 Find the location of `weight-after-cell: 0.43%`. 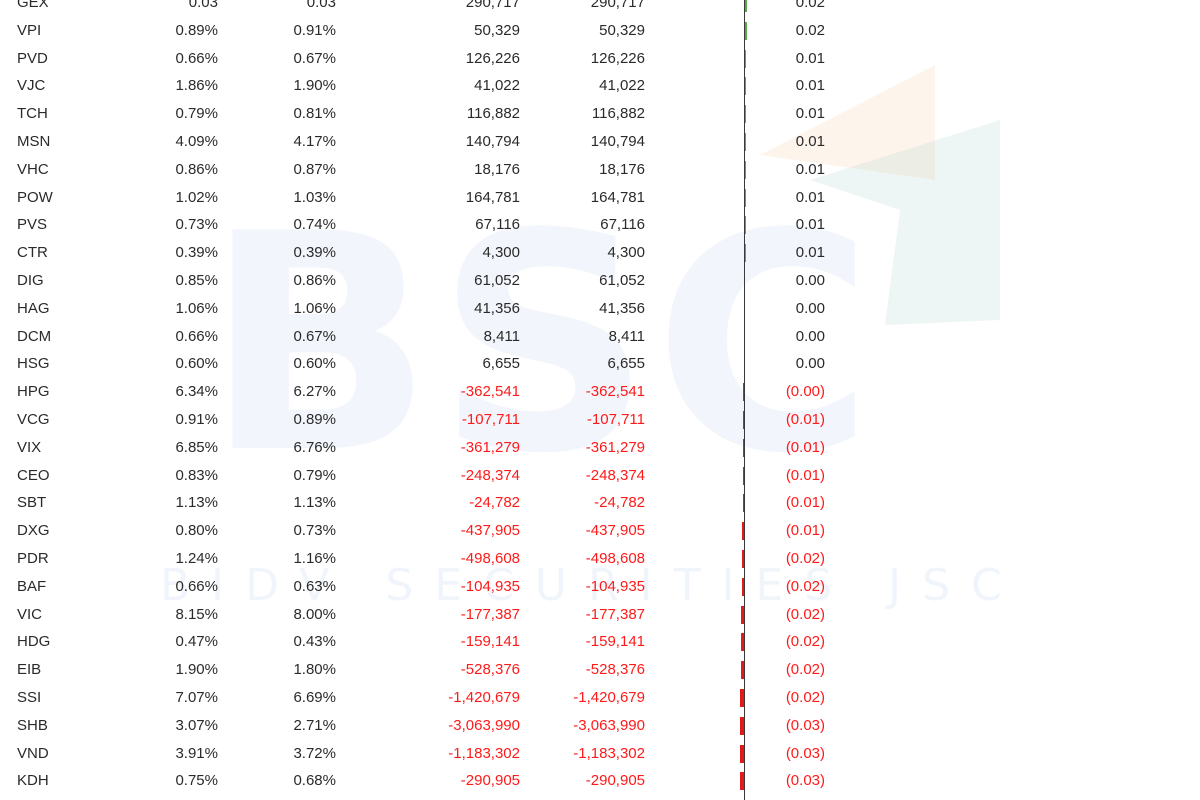

weight-after-cell: 0.43% is located at coordinates (314, 642).